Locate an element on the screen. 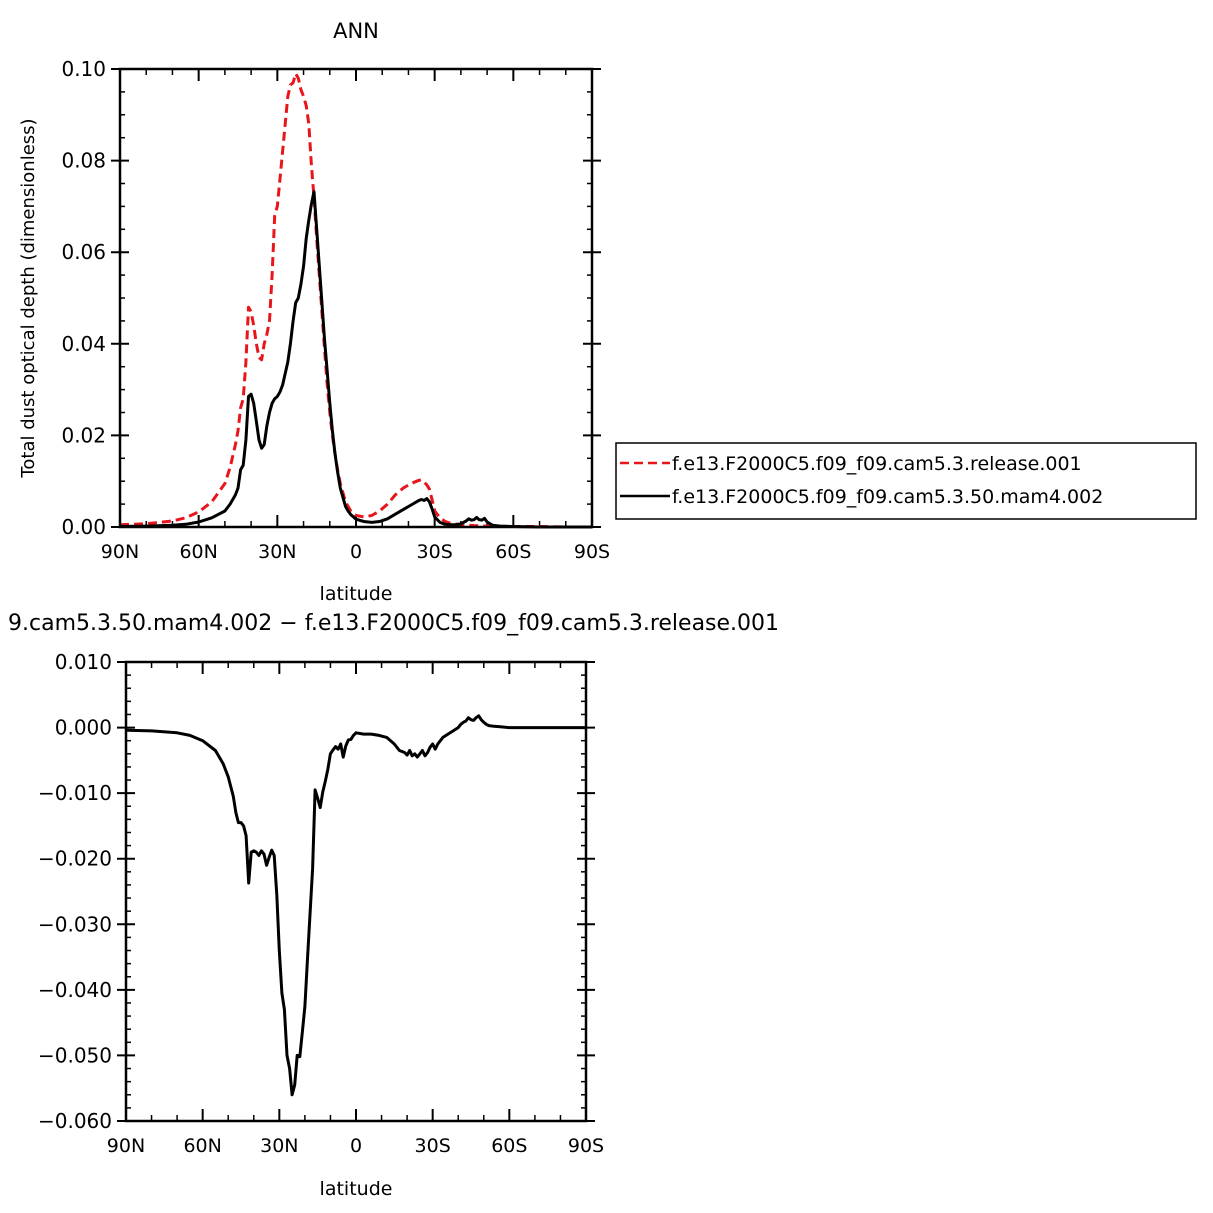  bottom-ytick-label: −0.010 is located at coordinates (75, 793).